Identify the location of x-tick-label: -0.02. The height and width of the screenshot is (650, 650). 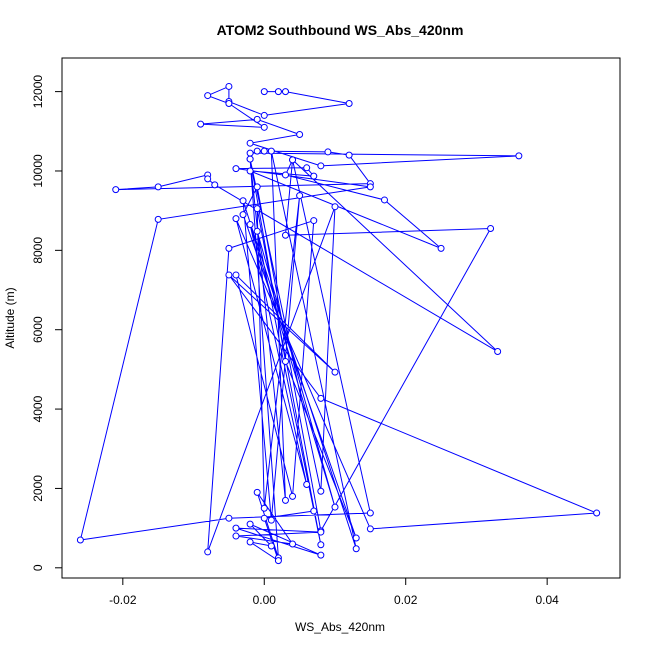
(123, 600).